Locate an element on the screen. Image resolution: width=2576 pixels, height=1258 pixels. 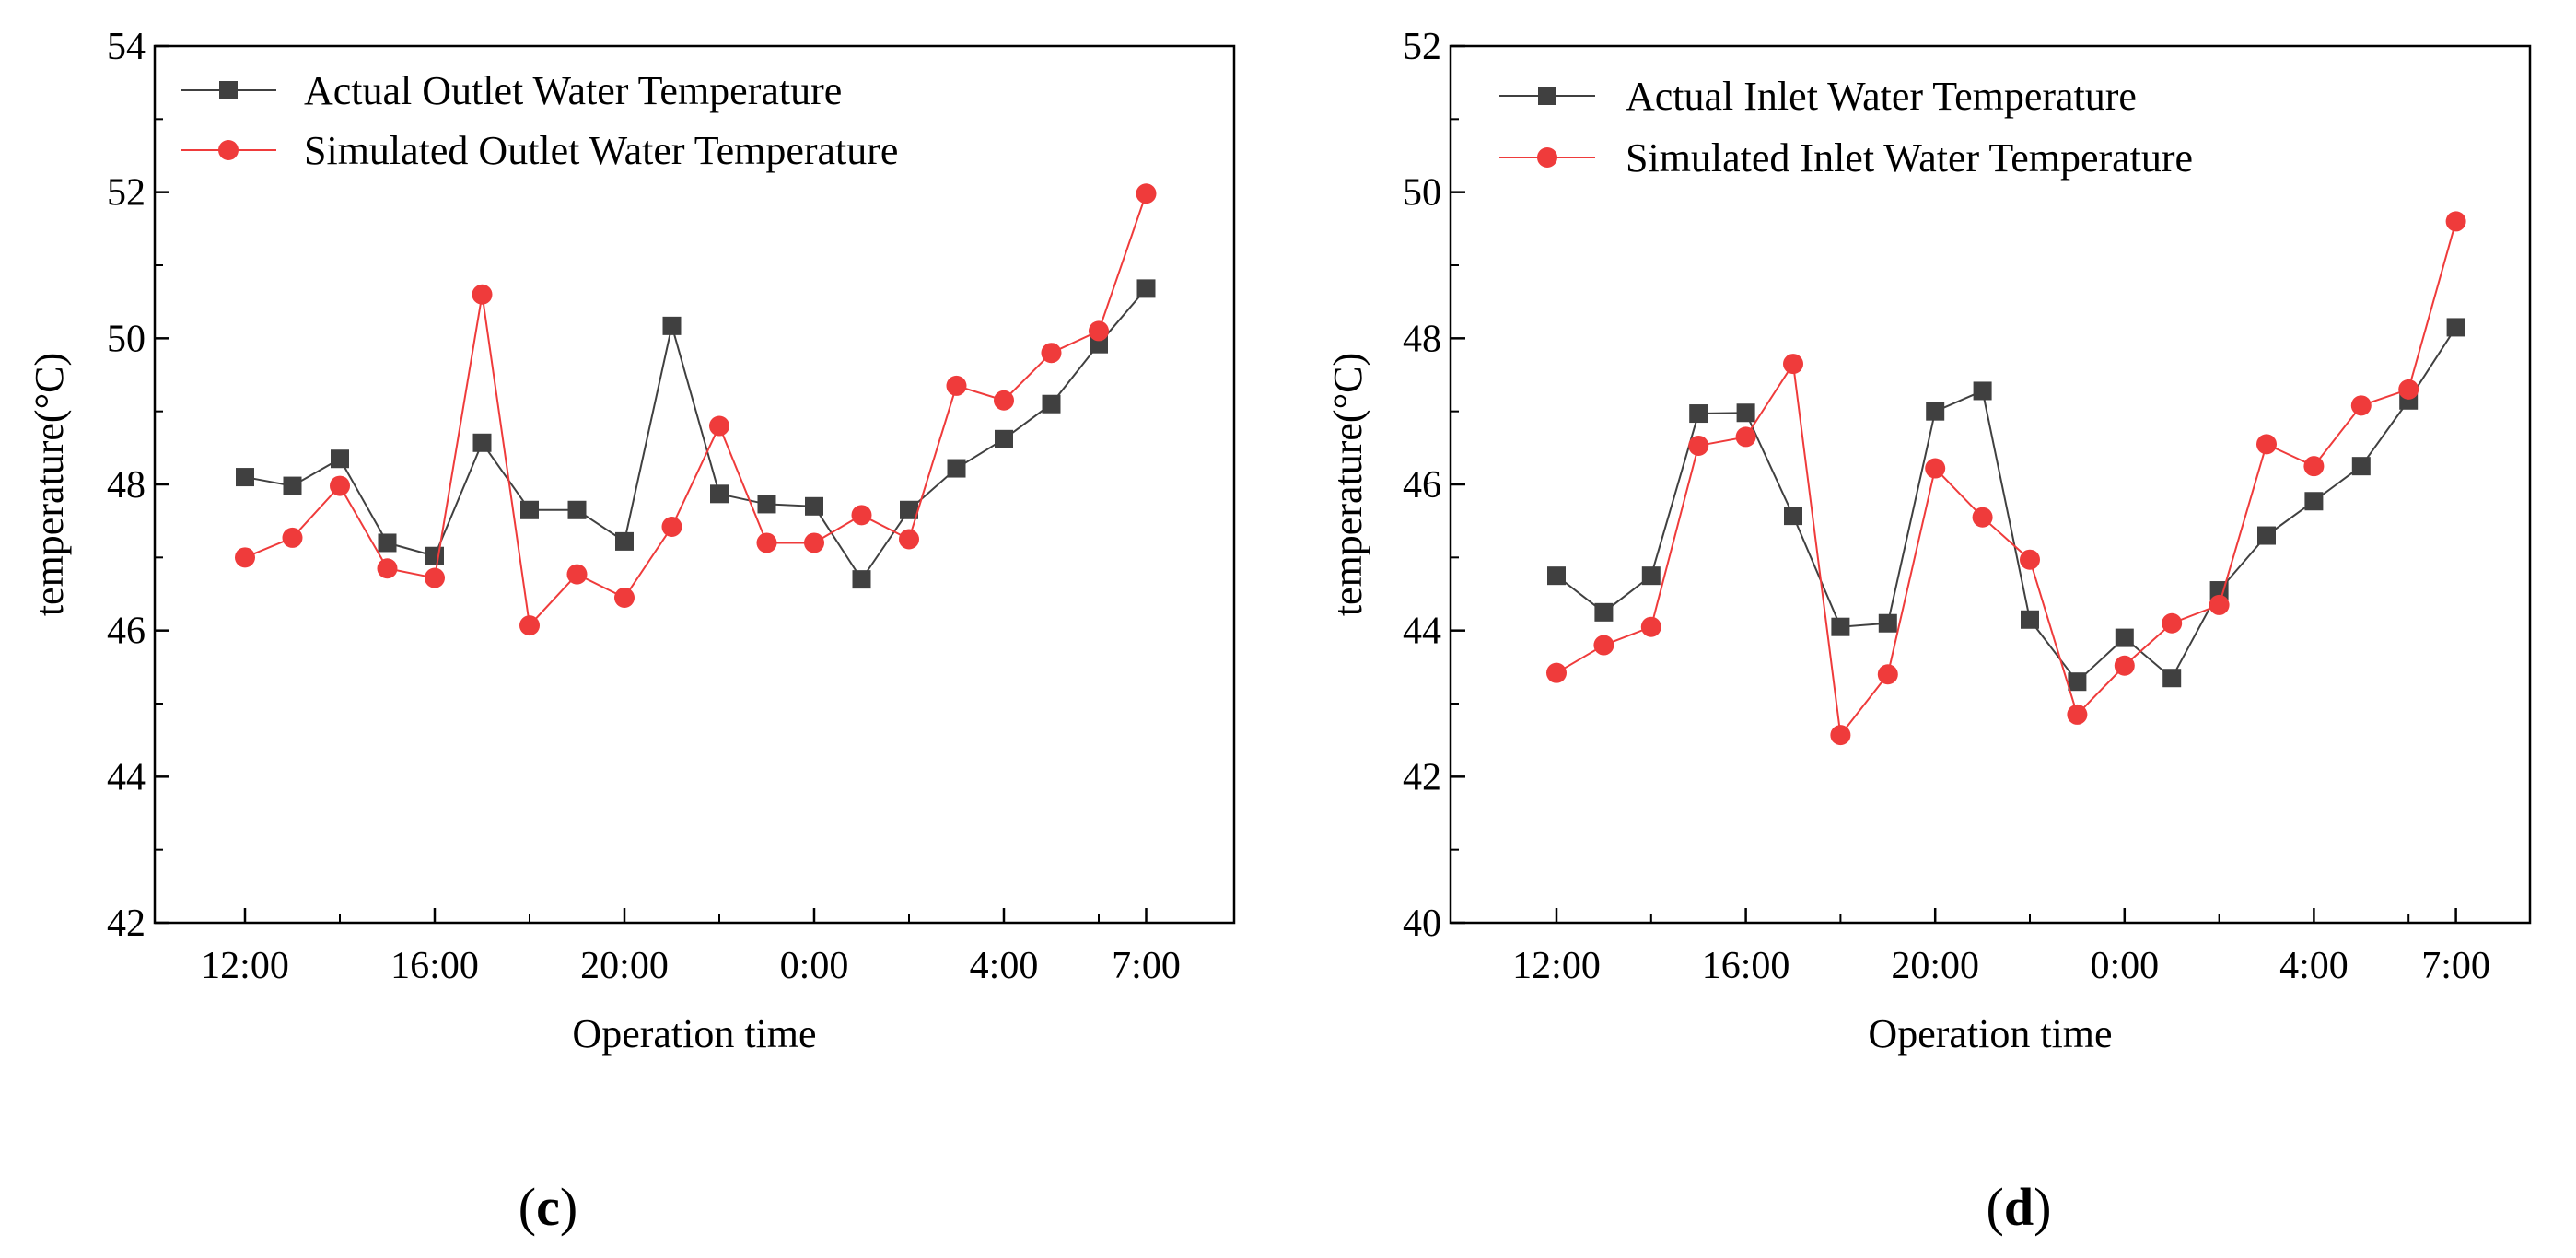
x-tick-label: 12:00 is located at coordinates (1556, 966).